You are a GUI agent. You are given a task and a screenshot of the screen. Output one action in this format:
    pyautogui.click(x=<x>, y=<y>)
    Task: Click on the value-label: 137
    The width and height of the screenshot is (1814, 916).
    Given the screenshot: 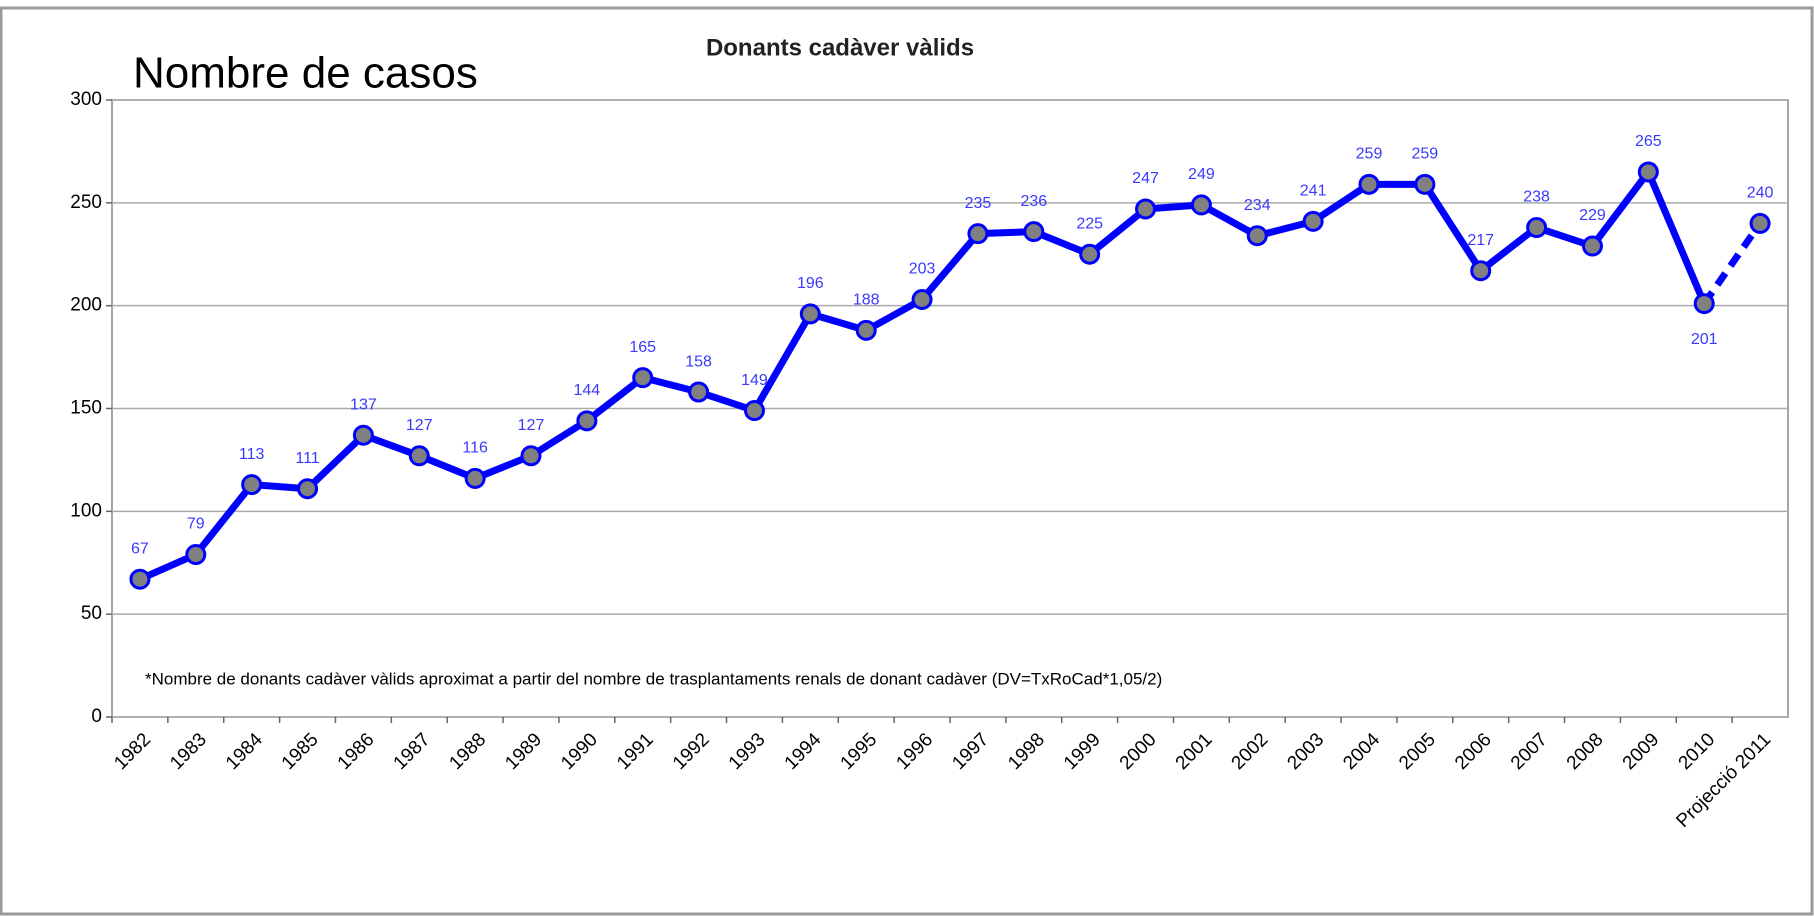 What is the action you would take?
    pyautogui.click(x=363, y=404)
    